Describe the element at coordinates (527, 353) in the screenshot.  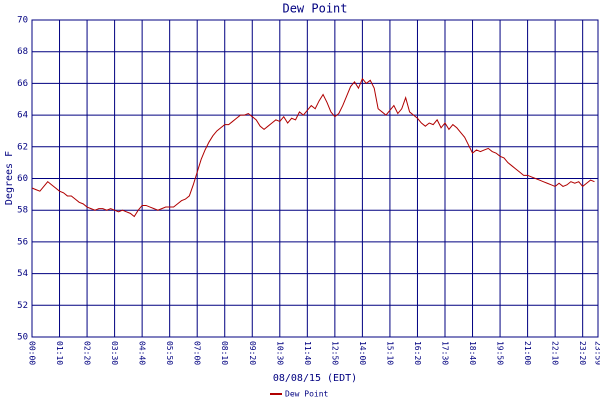
I see `x-tick-label: 21:00` at that location.